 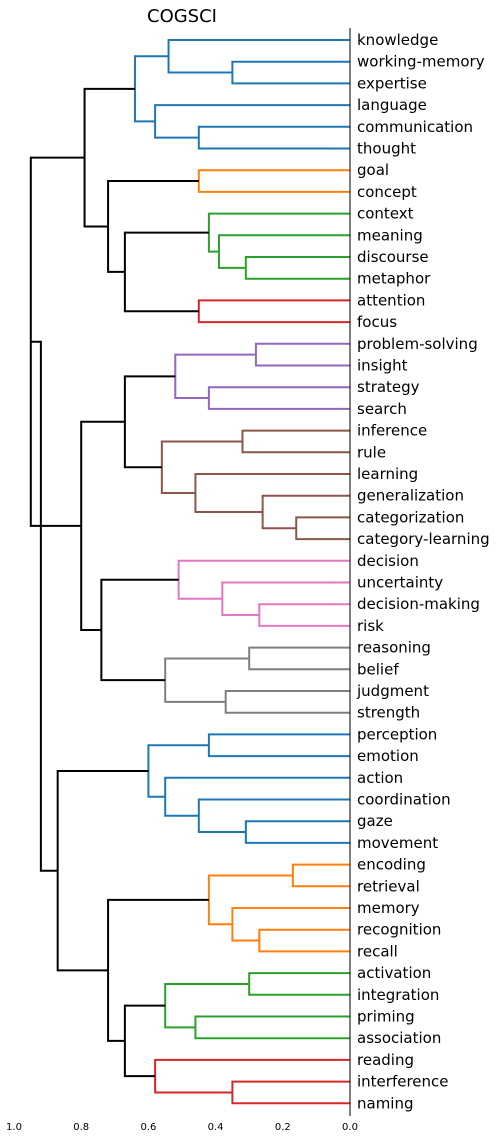 I want to click on leaf-label-recall: recall, so click(x=377, y=951).